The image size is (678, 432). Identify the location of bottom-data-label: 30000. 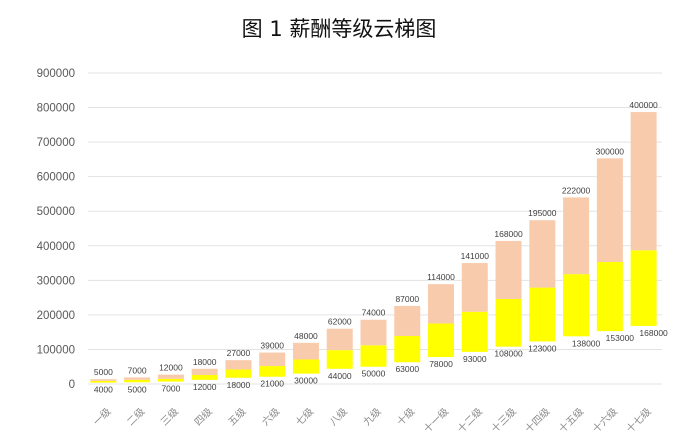
(306, 381).